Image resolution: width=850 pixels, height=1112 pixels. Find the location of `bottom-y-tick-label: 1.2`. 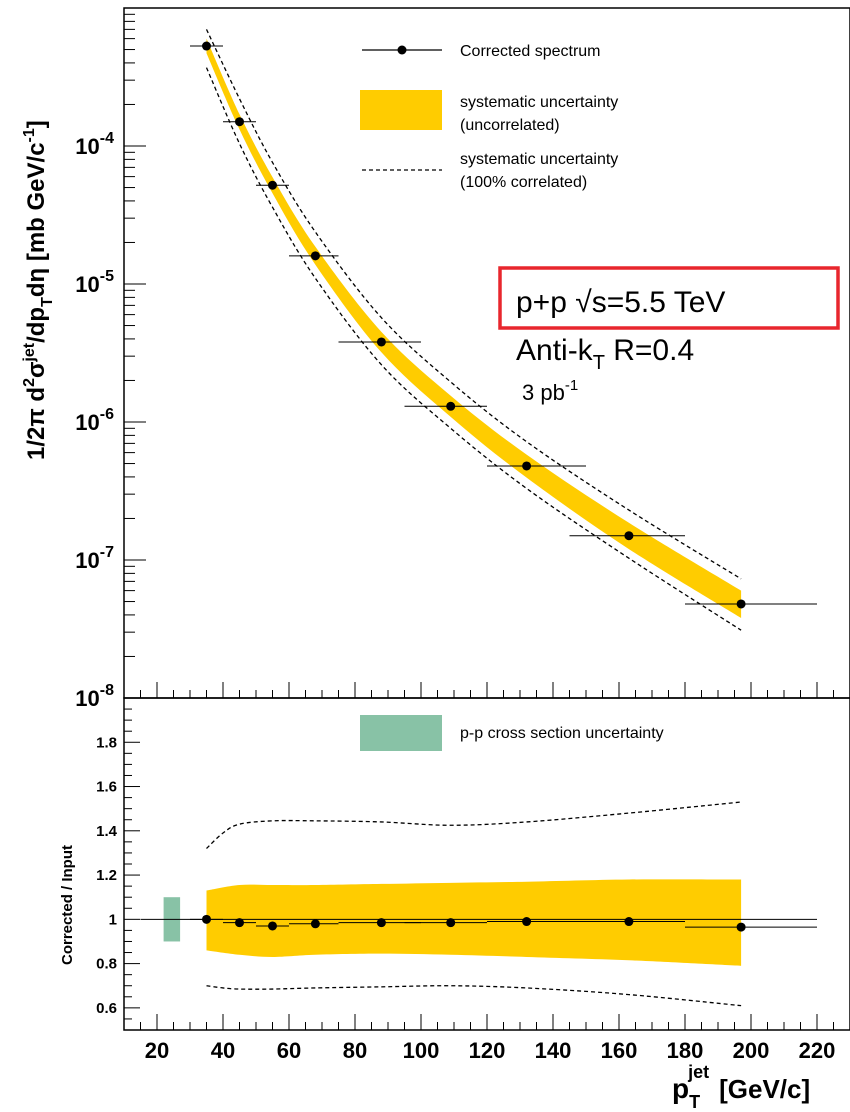

bottom-y-tick-label: 1.2 is located at coordinates (106, 875).